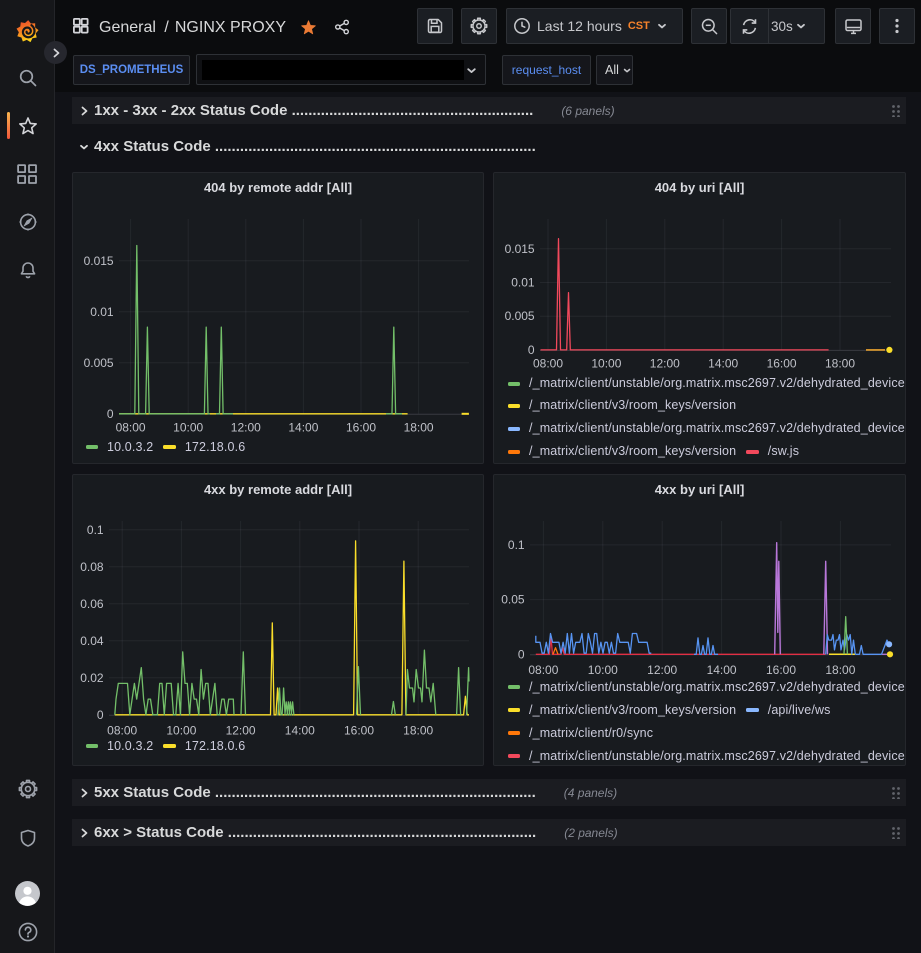 This screenshot has height=953, width=921. Describe the element at coordinates (92, 641) in the screenshot. I see `svg-text: 0.04` at that location.